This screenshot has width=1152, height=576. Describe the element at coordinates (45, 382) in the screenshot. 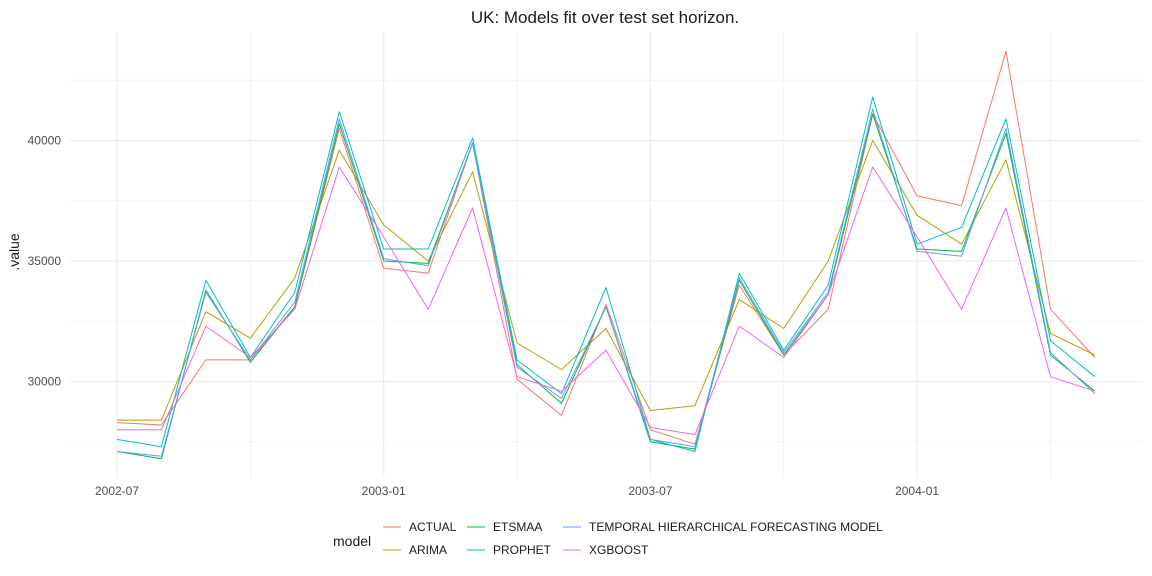

I see `y-tick-label: 30000` at that location.